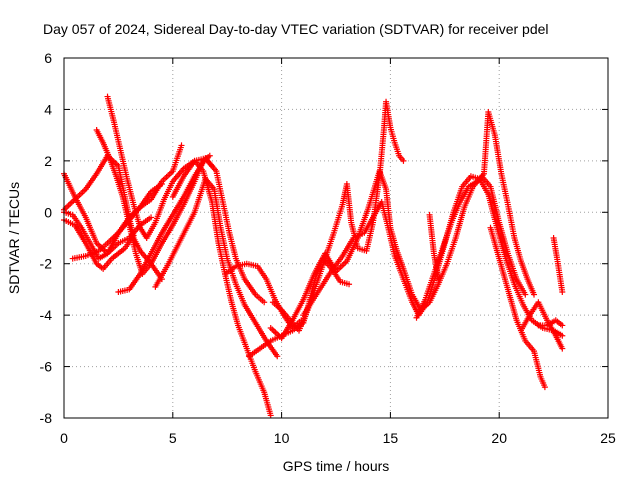 This screenshot has height=480, width=640. What do you see at coordinates (608, 438) in the screenshot?
I see `x-tick-label: 25` at bounding box center [608, 438].